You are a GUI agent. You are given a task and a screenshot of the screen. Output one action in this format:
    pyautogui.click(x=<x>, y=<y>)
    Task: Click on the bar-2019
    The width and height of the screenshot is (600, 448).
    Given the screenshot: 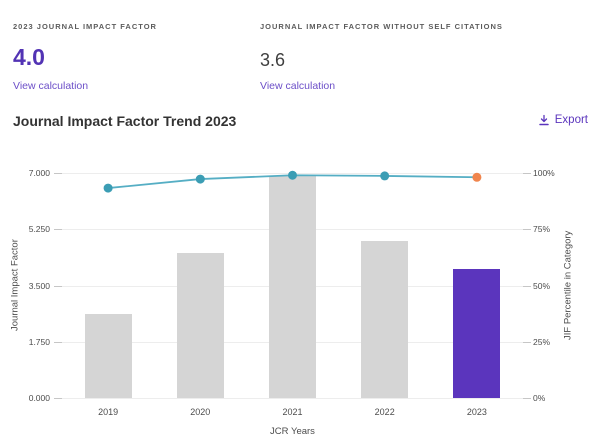 What is the action you would take?
    pyautogui.click(x=108, y=356)
    